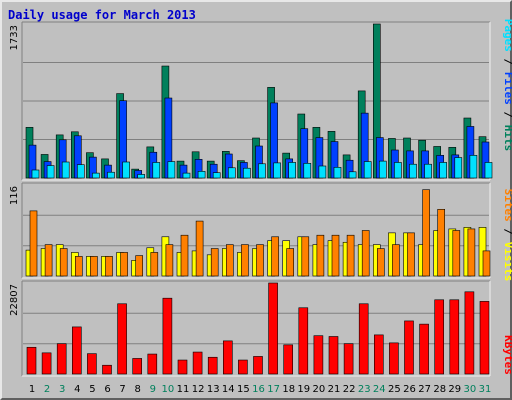 This screenshot has height=400, width=512. Describe the element at coordinates (198, 389) in the screenshot. I see `day-label: 12` at that location.